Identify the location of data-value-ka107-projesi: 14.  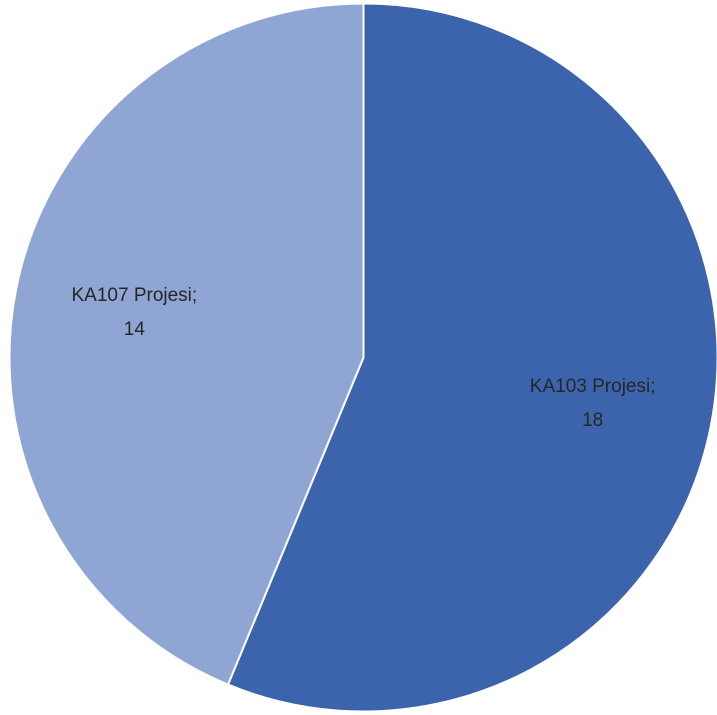
(135, 329).